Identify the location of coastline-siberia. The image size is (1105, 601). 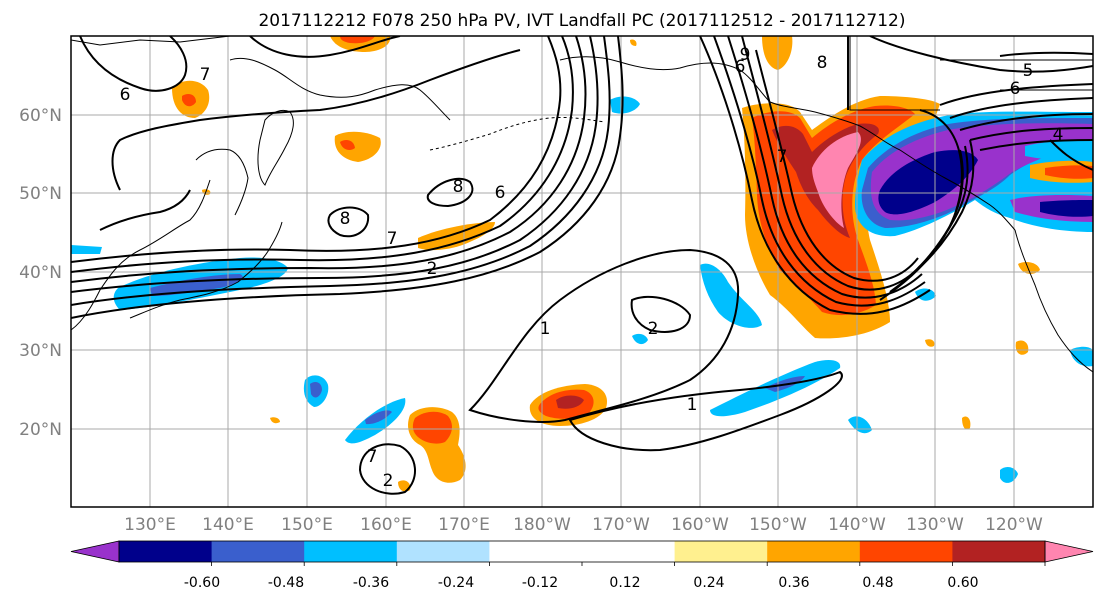
(261, 78).